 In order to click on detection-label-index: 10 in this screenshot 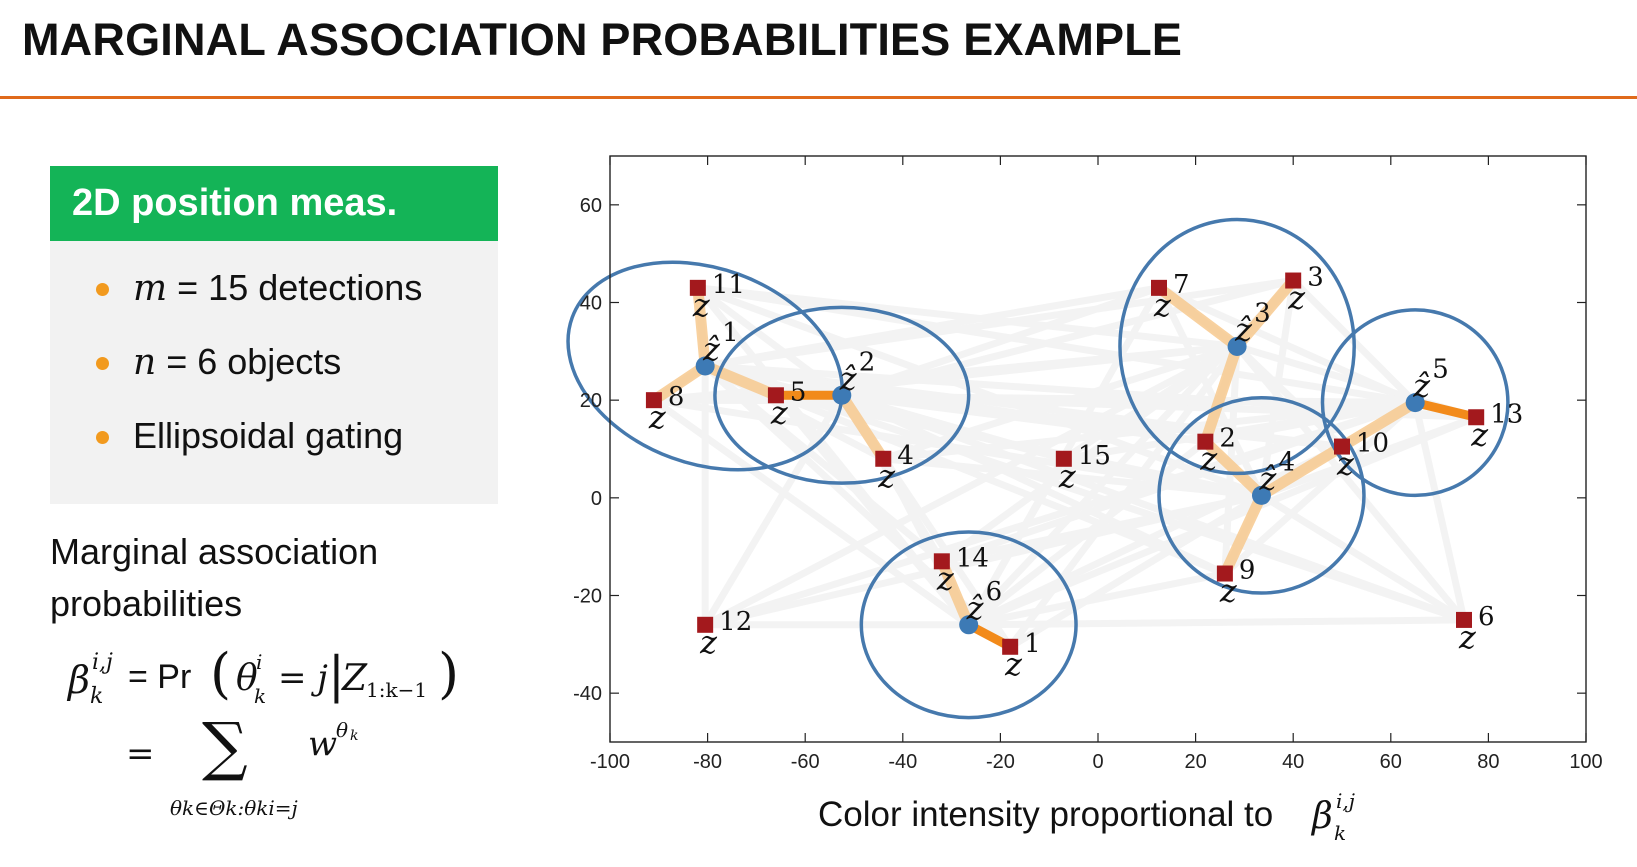, I will do `click(1372, 444)`.